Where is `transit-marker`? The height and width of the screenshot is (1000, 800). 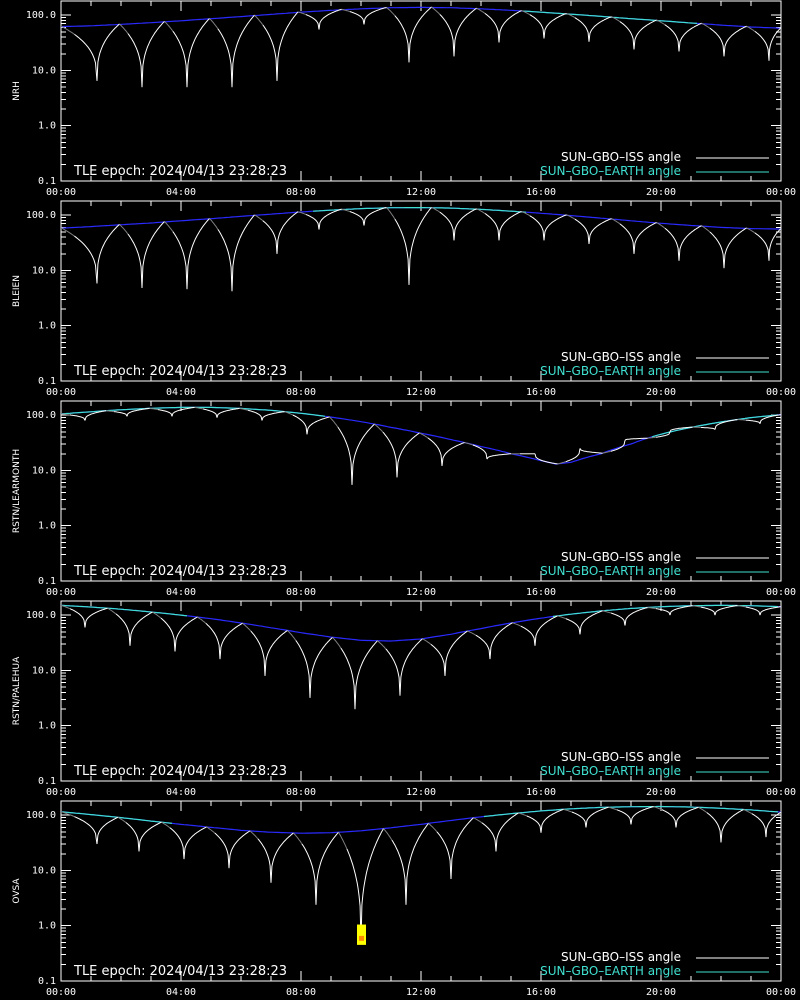 transit-marker is located at coordinates (361, 934).